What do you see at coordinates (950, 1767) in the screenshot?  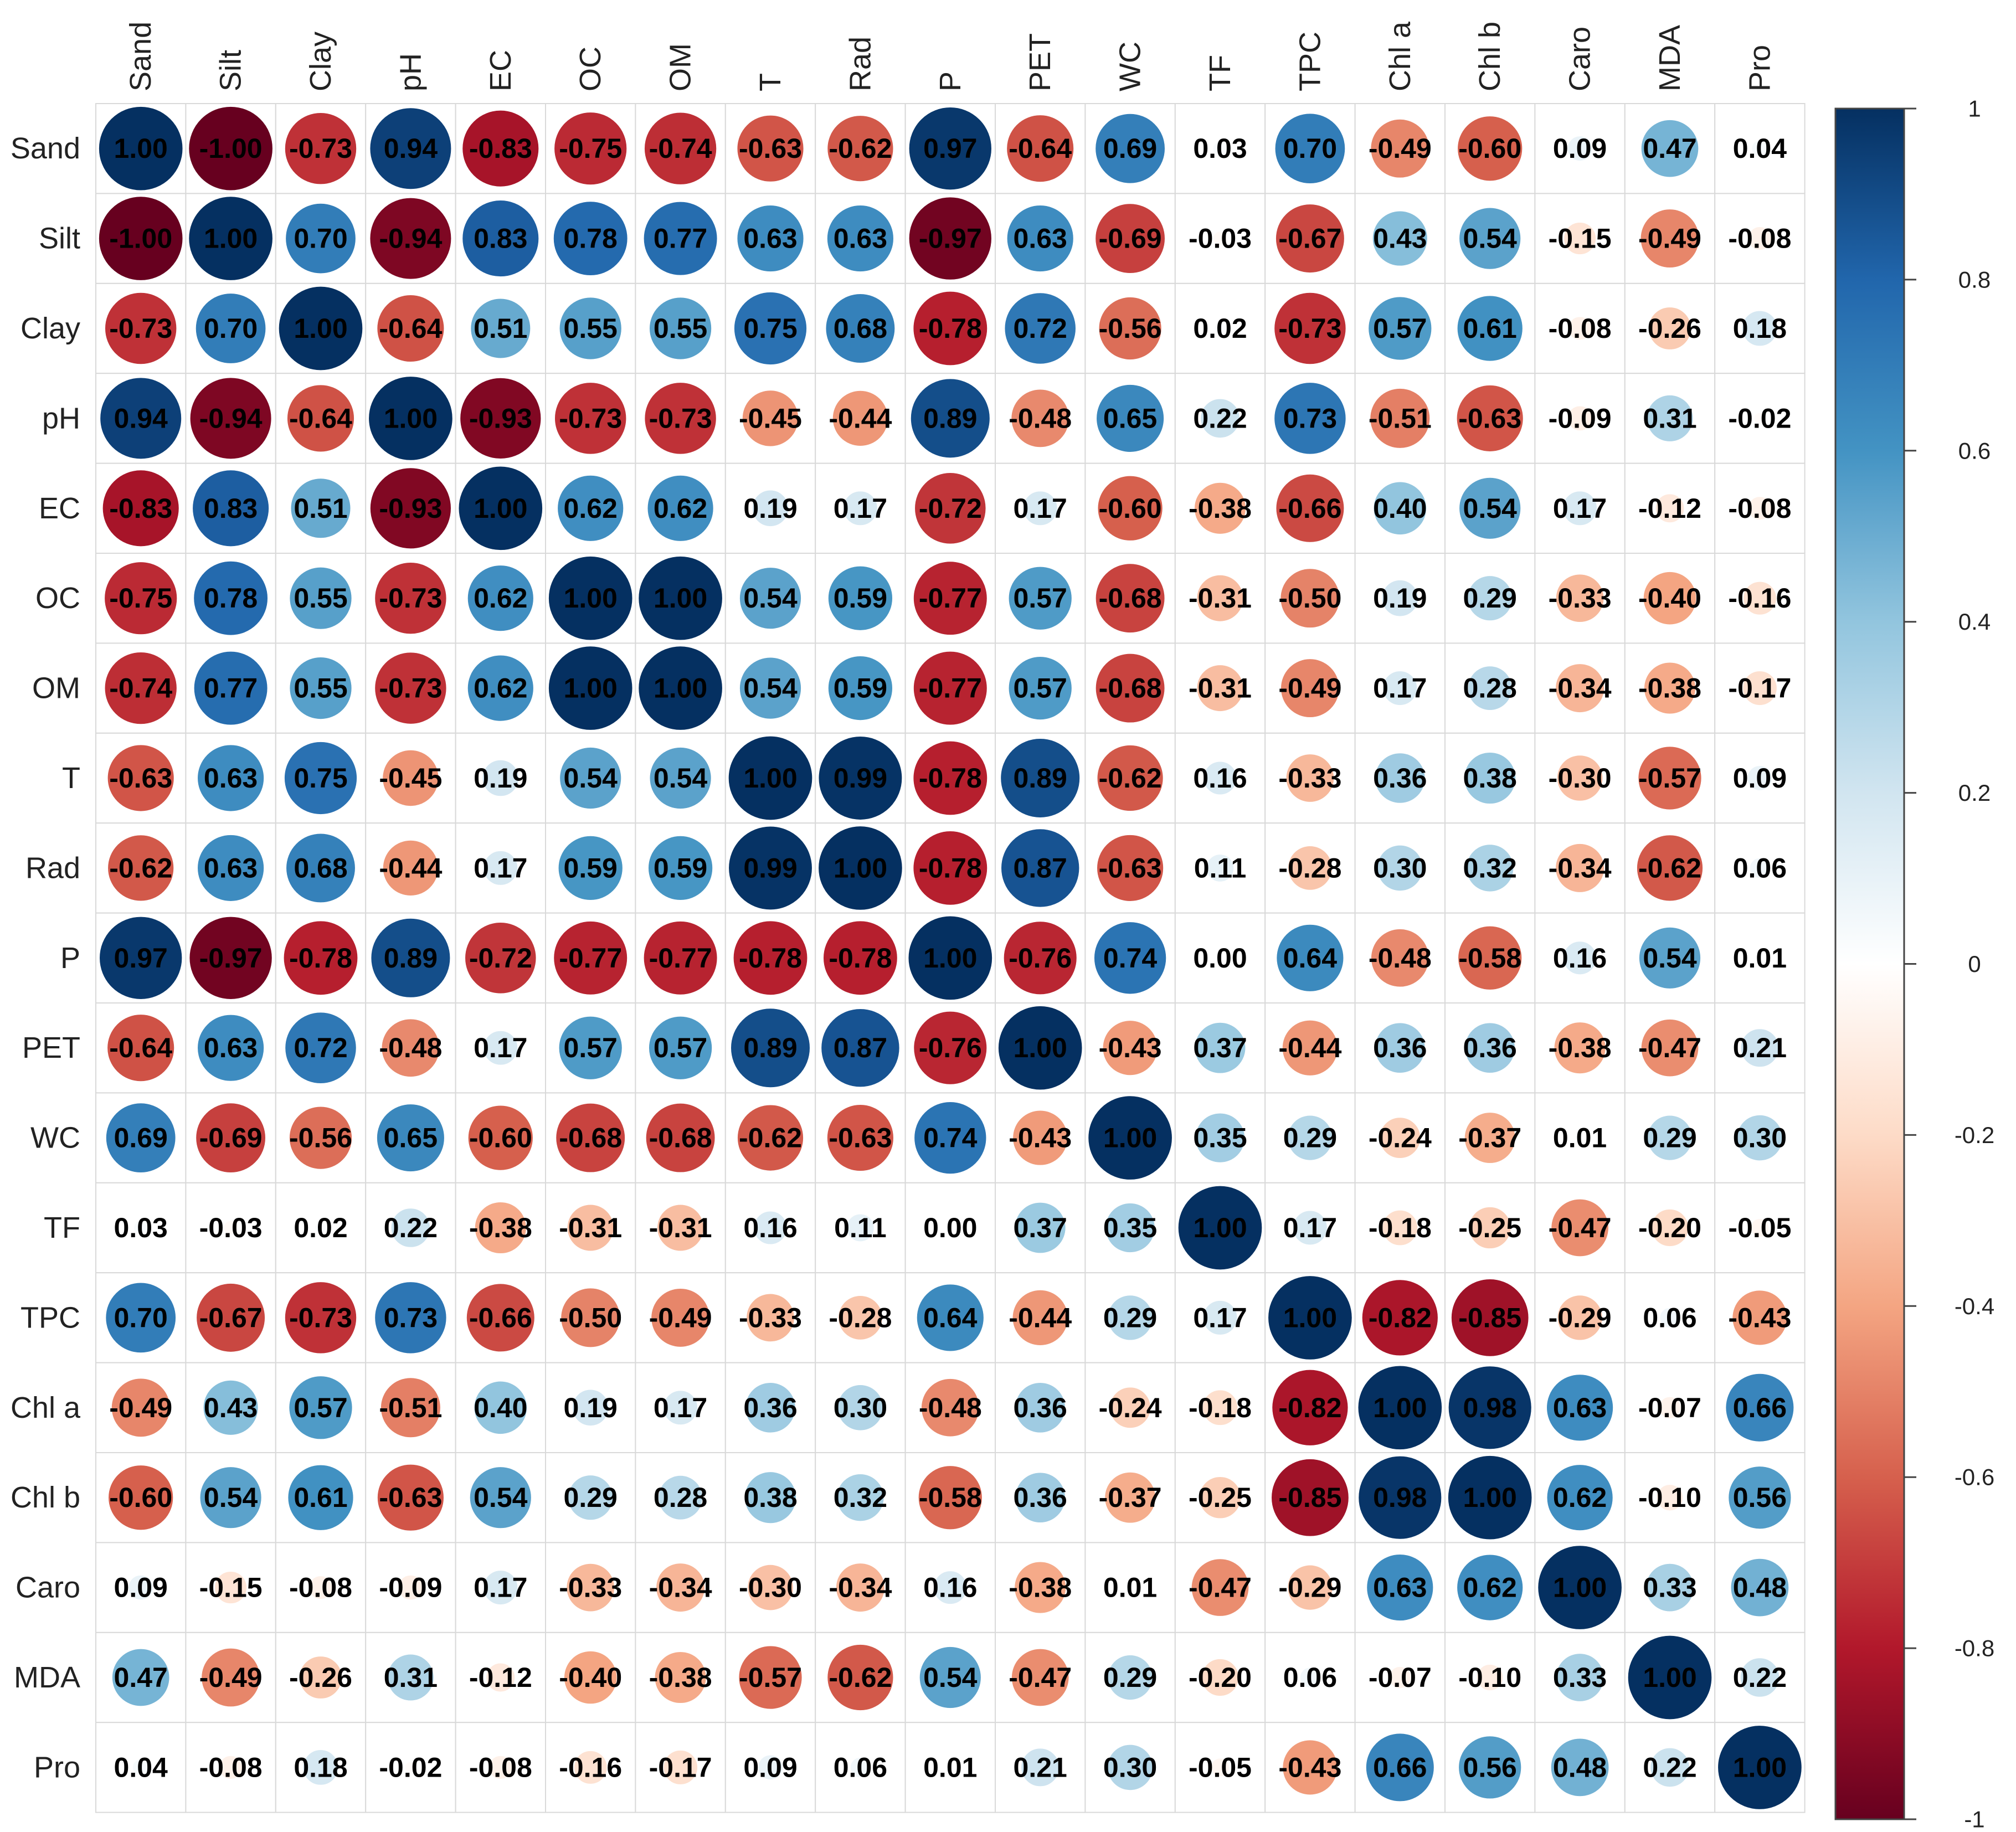 I see `corr-circle-pro-p` at bounding box center [950, 1767].